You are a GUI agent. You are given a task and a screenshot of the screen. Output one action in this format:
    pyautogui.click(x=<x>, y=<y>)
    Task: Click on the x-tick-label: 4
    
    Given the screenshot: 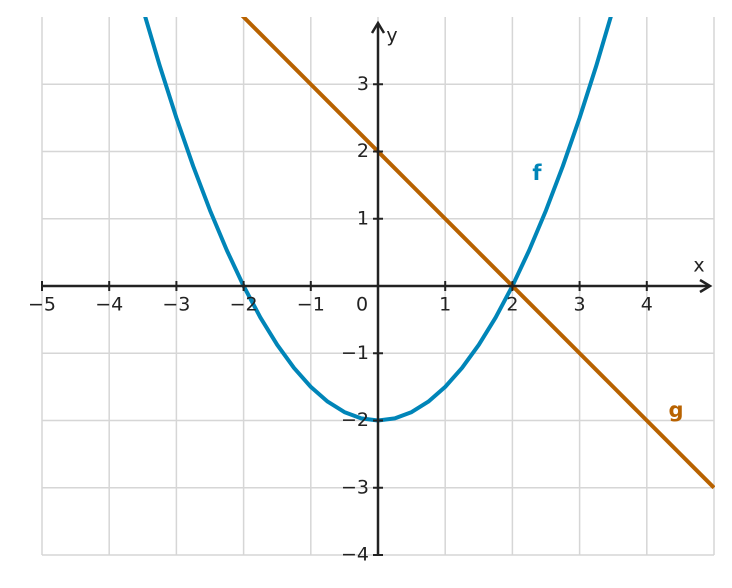 What is the action you would take?
    pyautogui.click(x=647, y=305)
    